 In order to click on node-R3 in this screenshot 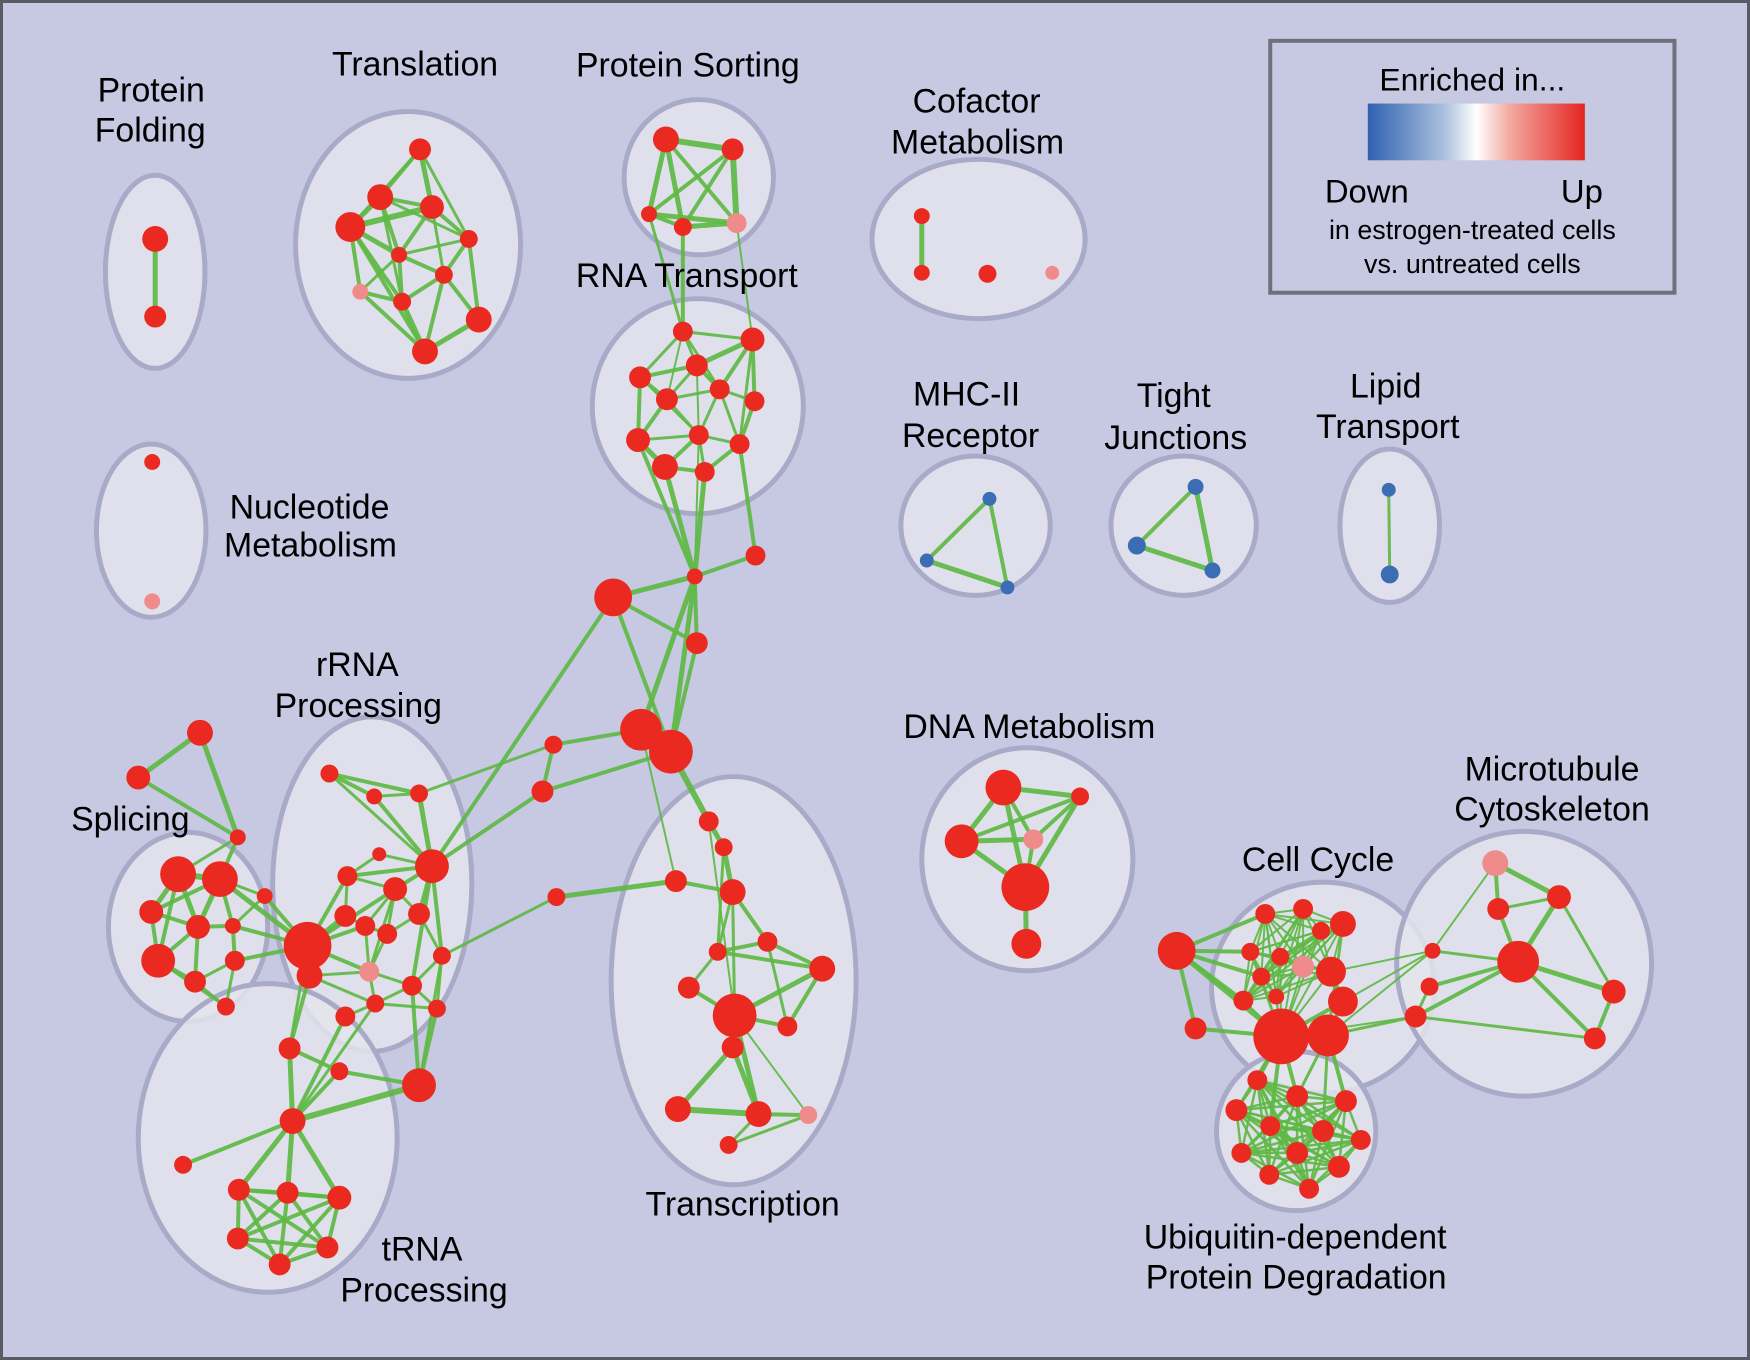, I will do `click(419, 793)`.